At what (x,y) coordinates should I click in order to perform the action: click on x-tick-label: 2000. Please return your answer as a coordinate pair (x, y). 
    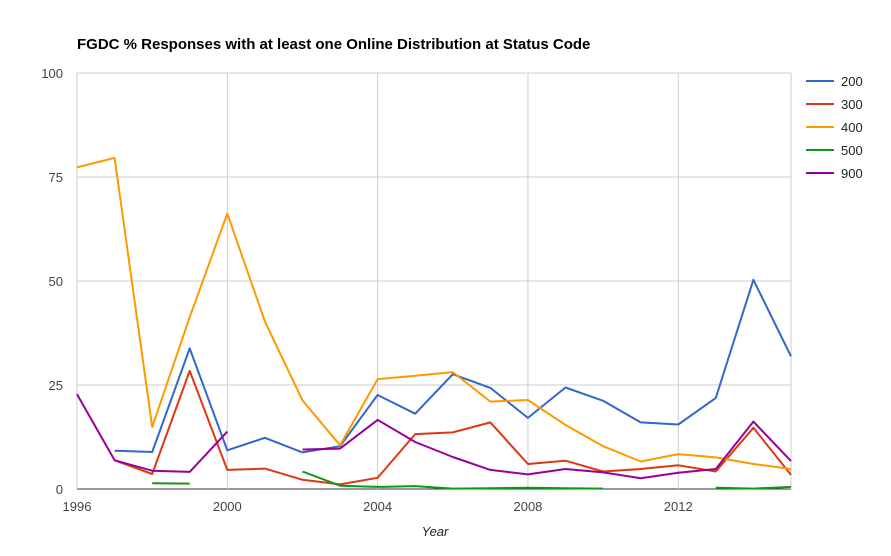
    Looking at the image, I should click on (227, 506).